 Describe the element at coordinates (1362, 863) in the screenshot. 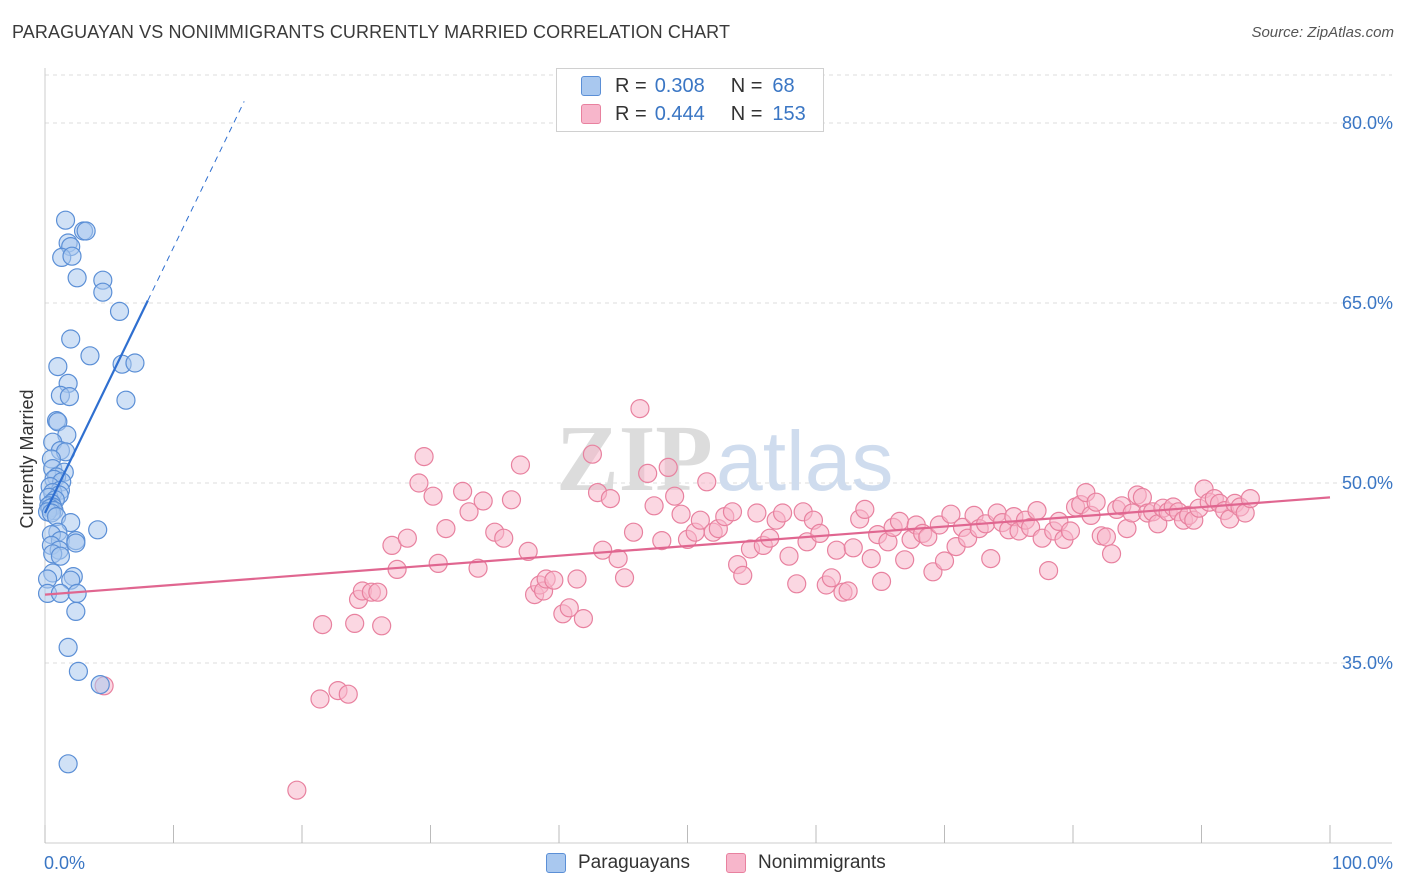

I see `x-tick-label-max: 100.0%` at that location.